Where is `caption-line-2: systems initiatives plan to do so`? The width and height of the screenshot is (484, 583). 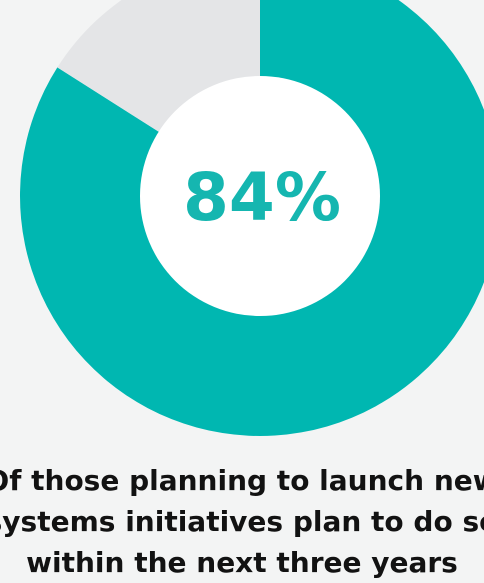
caption-line-2: systems initiatives plan to do so is located at coordinates (242, 521).